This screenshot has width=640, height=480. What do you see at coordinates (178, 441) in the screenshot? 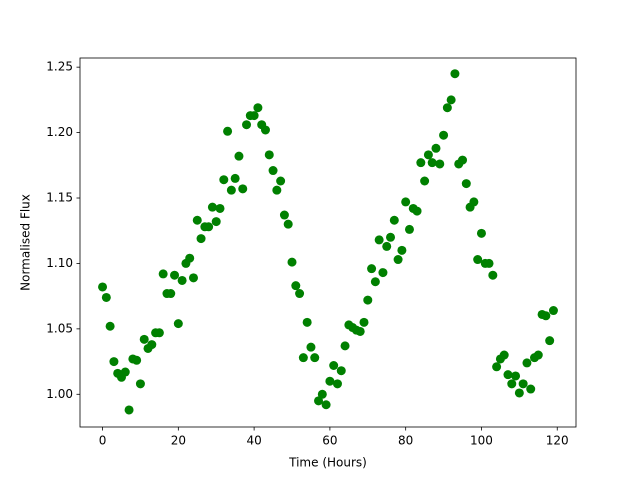
I see `x-tick-label: 20` at bounding box center [178, 441].